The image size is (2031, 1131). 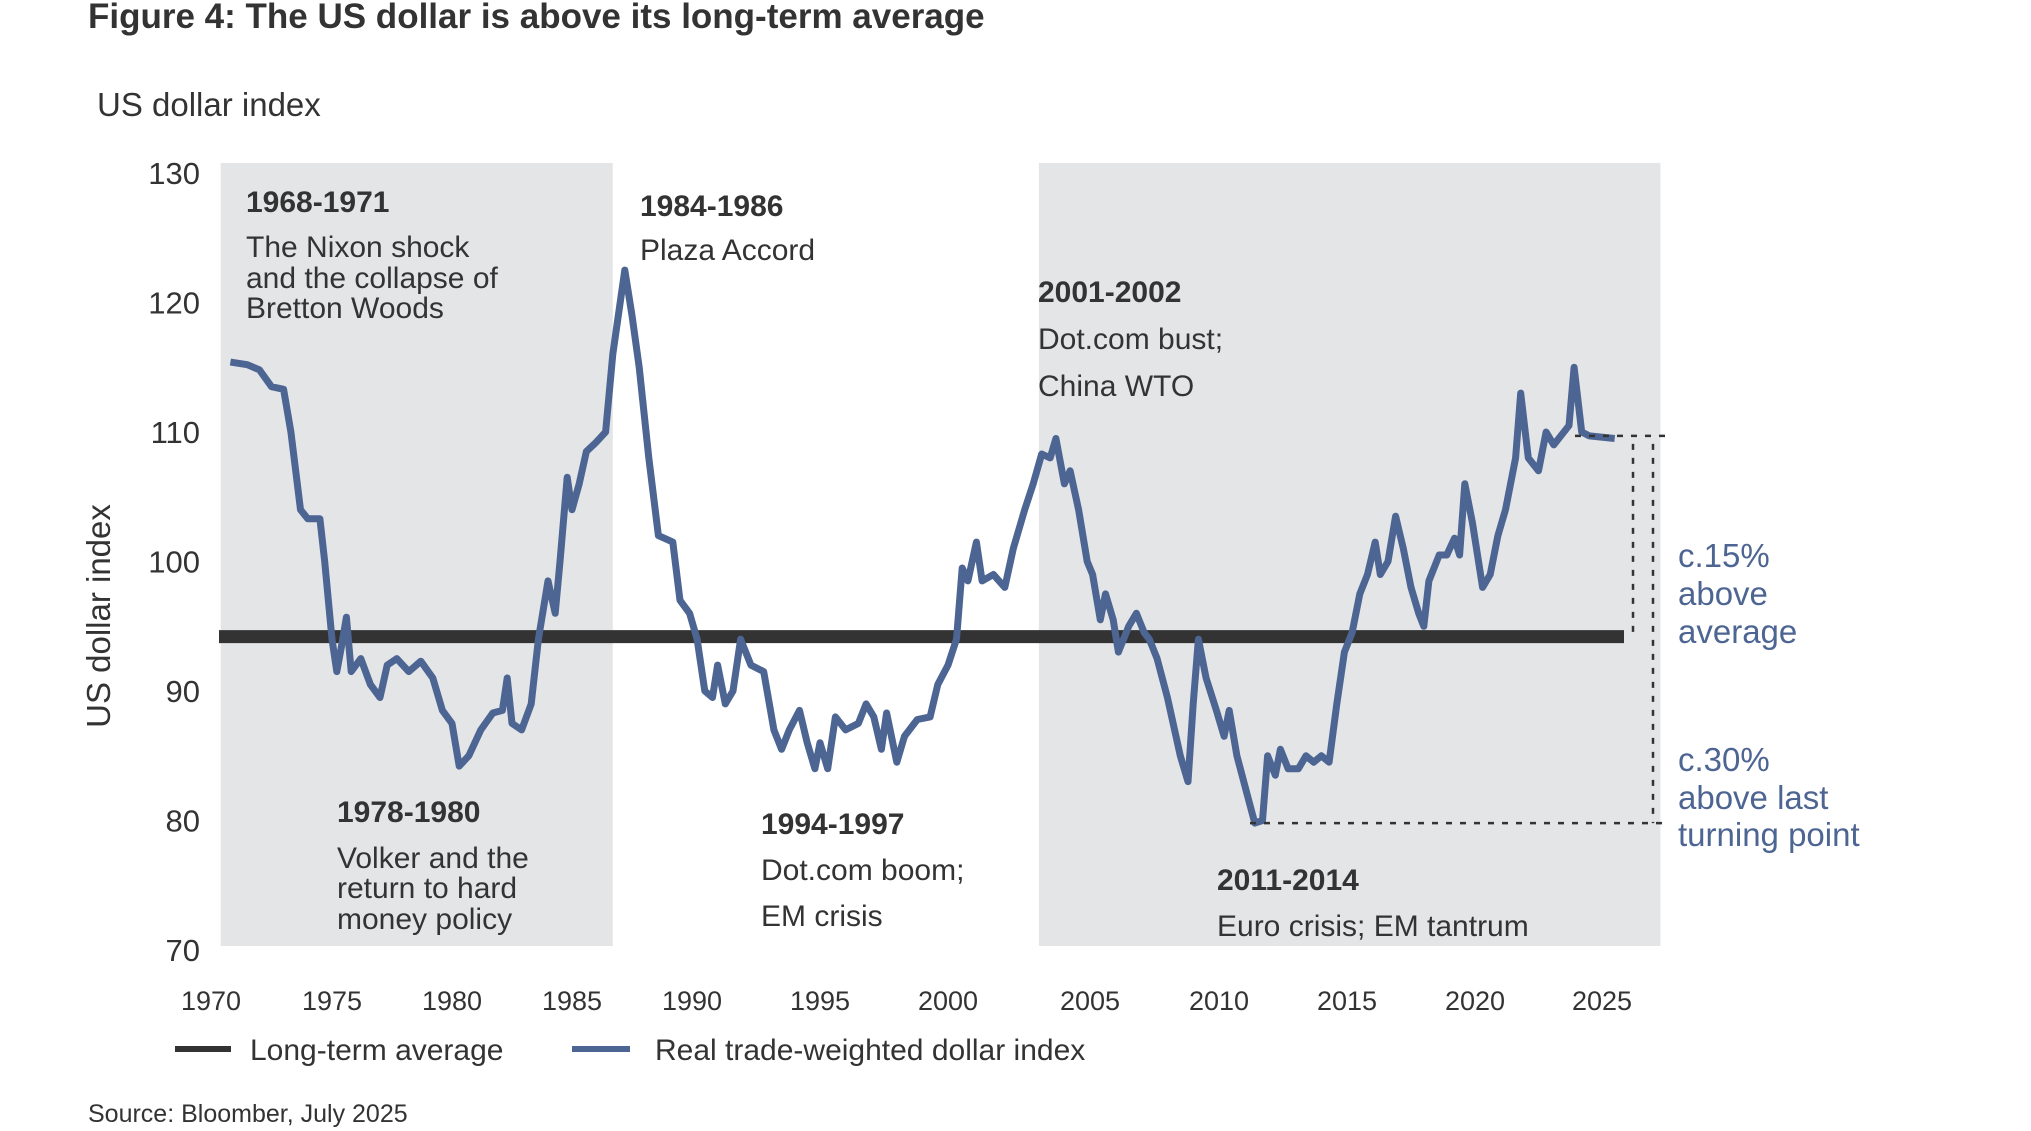 What do you see at coordinates (1769, 834) in the screenshot?
I see `callout-line: turning point` at bounding box center [1769, 834].